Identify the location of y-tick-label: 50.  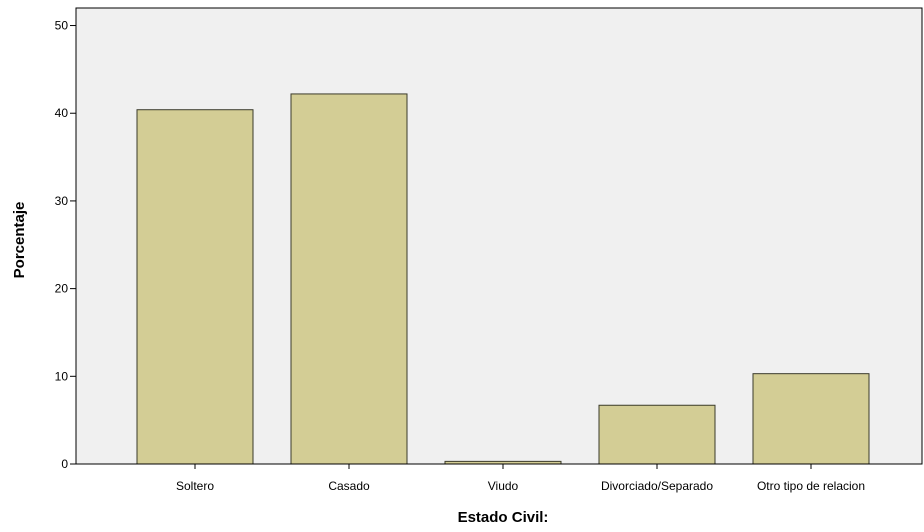
(62, 26).